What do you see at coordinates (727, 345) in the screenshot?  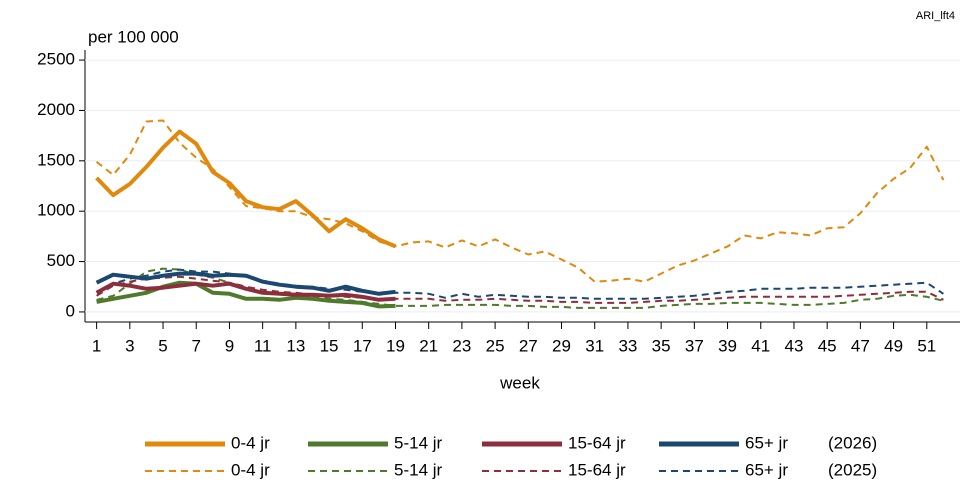 I see `x-tick-label: 39` at bounding box center [727, 345].